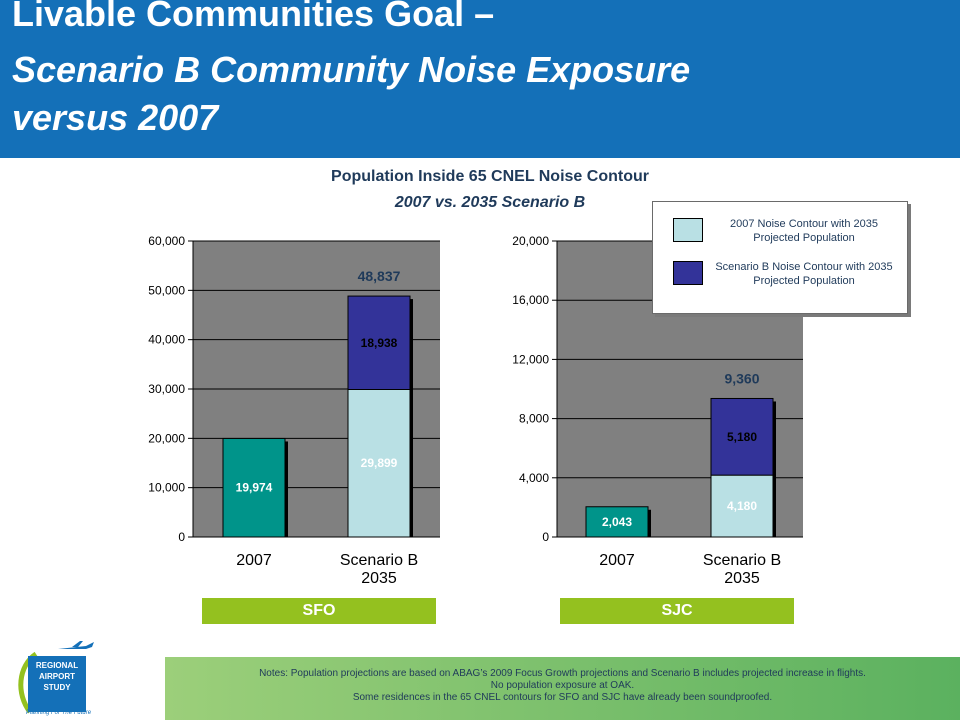 The image size is (960, 720). I want to click on chart-title: Population Inside 65 CNEL Noise Contour, so click(490, 176).